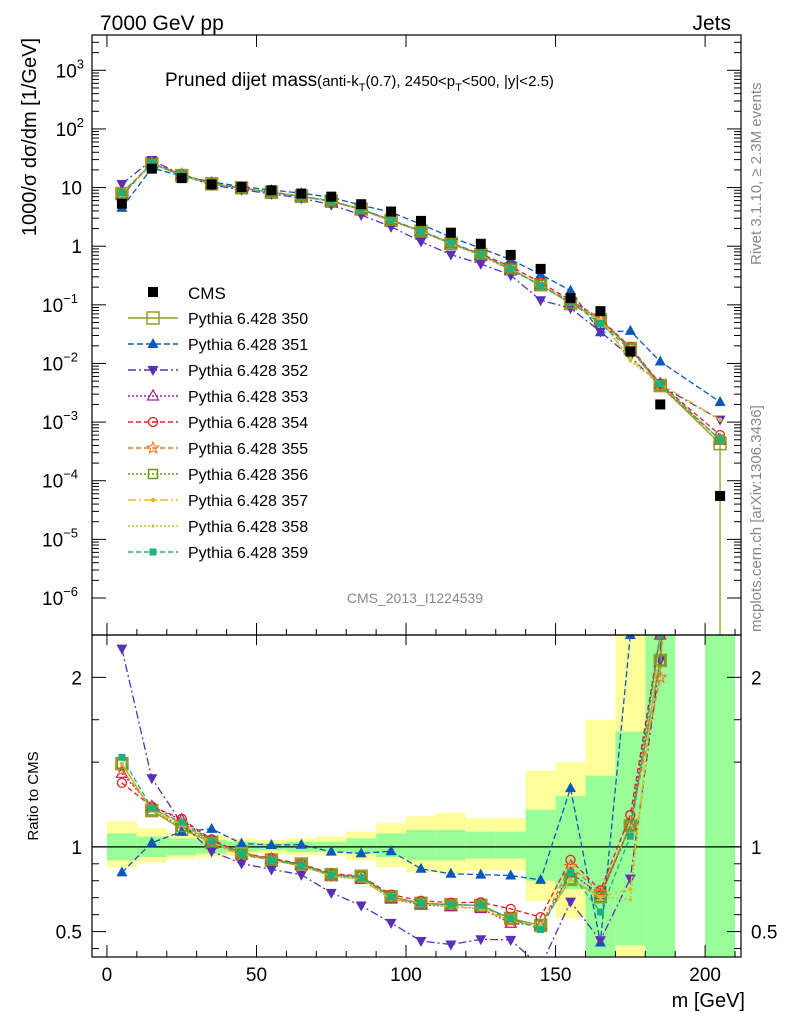 The image size is (786, 1024). Describe the element at coordinates (458, 88) in the screenshot. I see `title-sub-pt: T` at that location.